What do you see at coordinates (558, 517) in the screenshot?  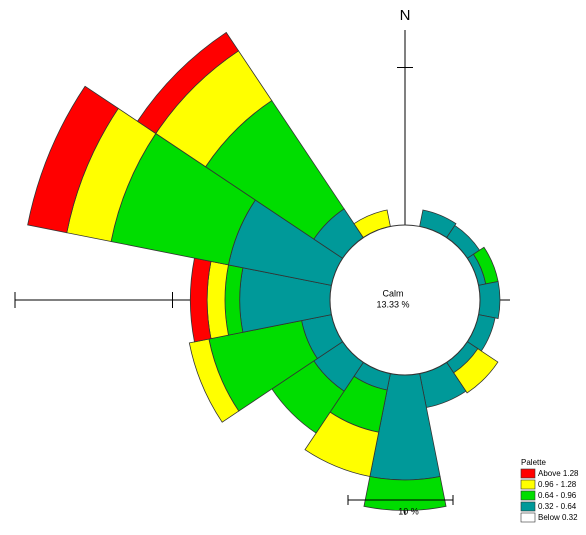 I see `legend-label: Below 0.32` at bounding box center [558, 517].